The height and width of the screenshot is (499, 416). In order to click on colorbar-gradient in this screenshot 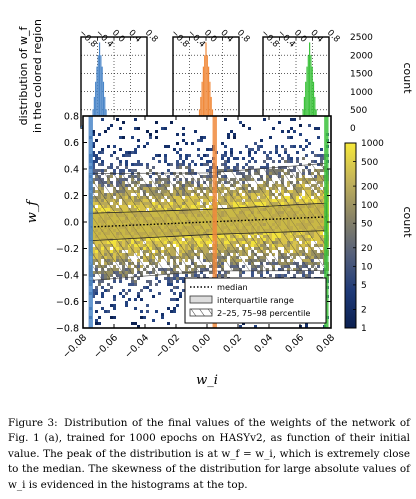, I will do `click(350, 235)`.